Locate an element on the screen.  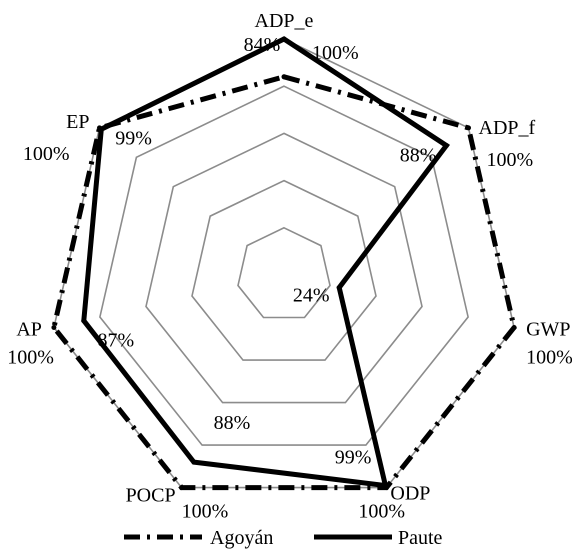
value-label-paute-adp-f: 88% is located at coordinates (418, 156).